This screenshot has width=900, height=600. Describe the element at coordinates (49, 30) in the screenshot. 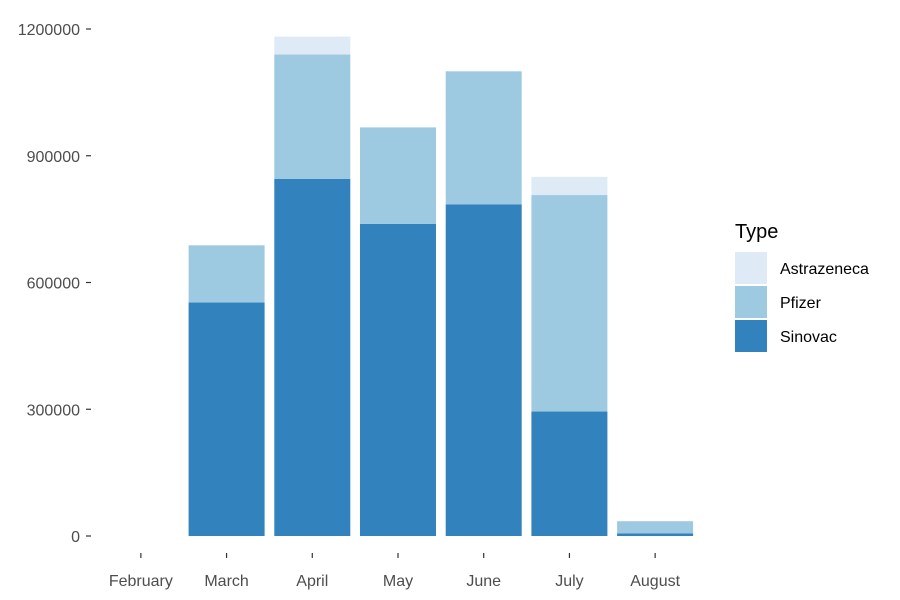

I see `y-tick-label: 1200000` at that location.